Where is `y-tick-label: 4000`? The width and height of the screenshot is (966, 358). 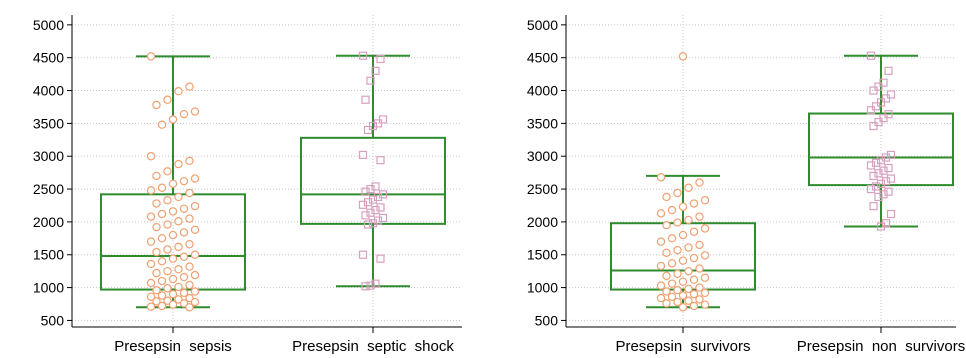
y-tick-label: 4000 is located at coordinates (542, 91).